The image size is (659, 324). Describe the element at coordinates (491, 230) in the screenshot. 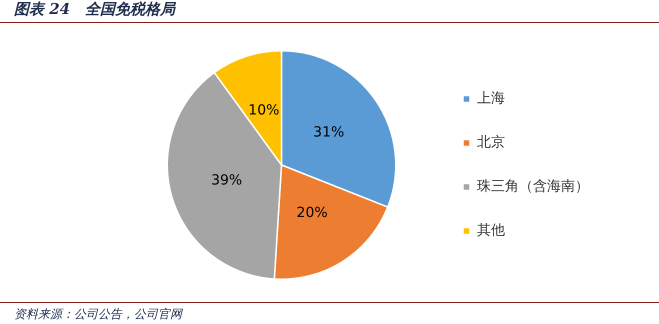

I see `legend-label: 其他` at that location.